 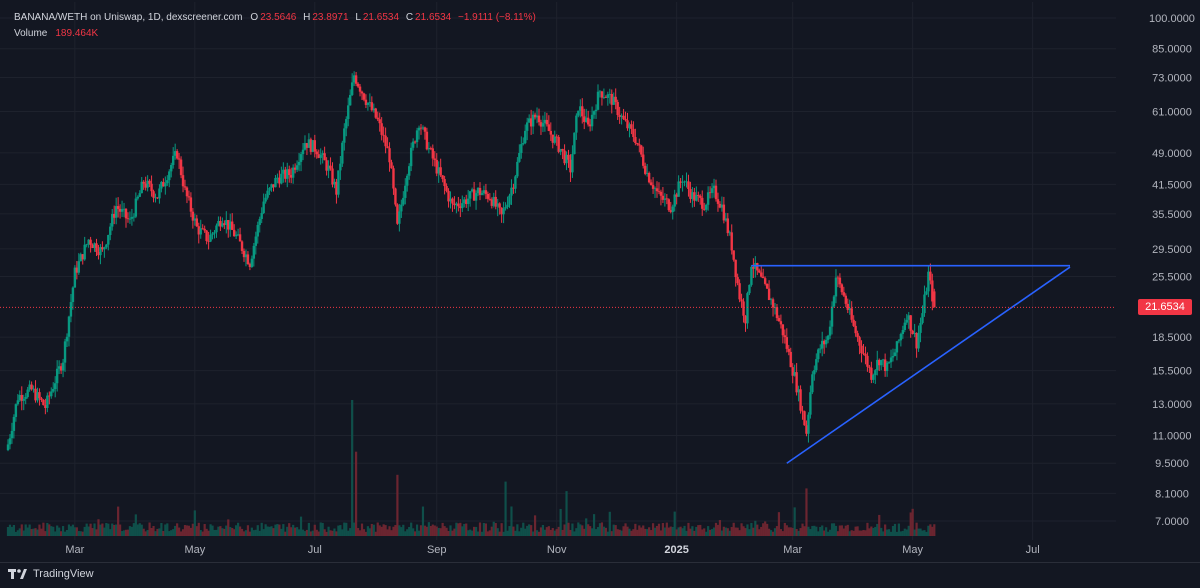 I want to click on trendline-support, so click(x=928, y=365).